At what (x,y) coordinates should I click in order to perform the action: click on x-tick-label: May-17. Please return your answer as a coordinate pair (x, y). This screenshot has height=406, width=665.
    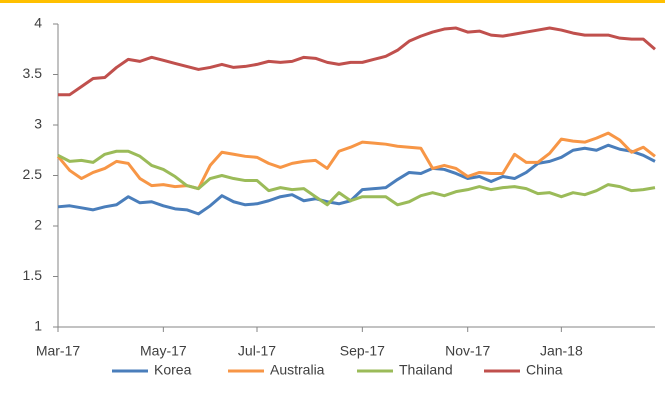
    Looking at the image, I should click on (163, 351).